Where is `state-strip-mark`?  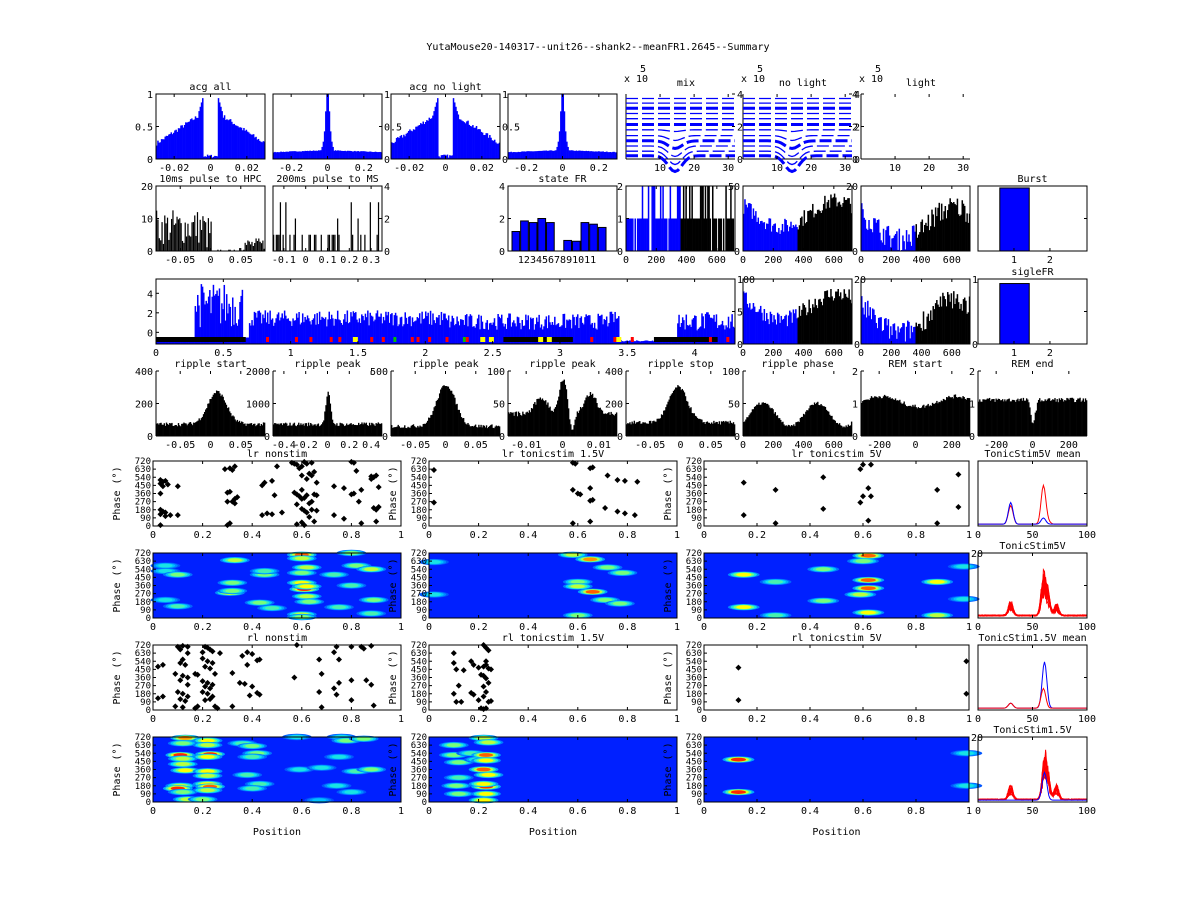
state-strip-mark is located at coordinates (615, 339).